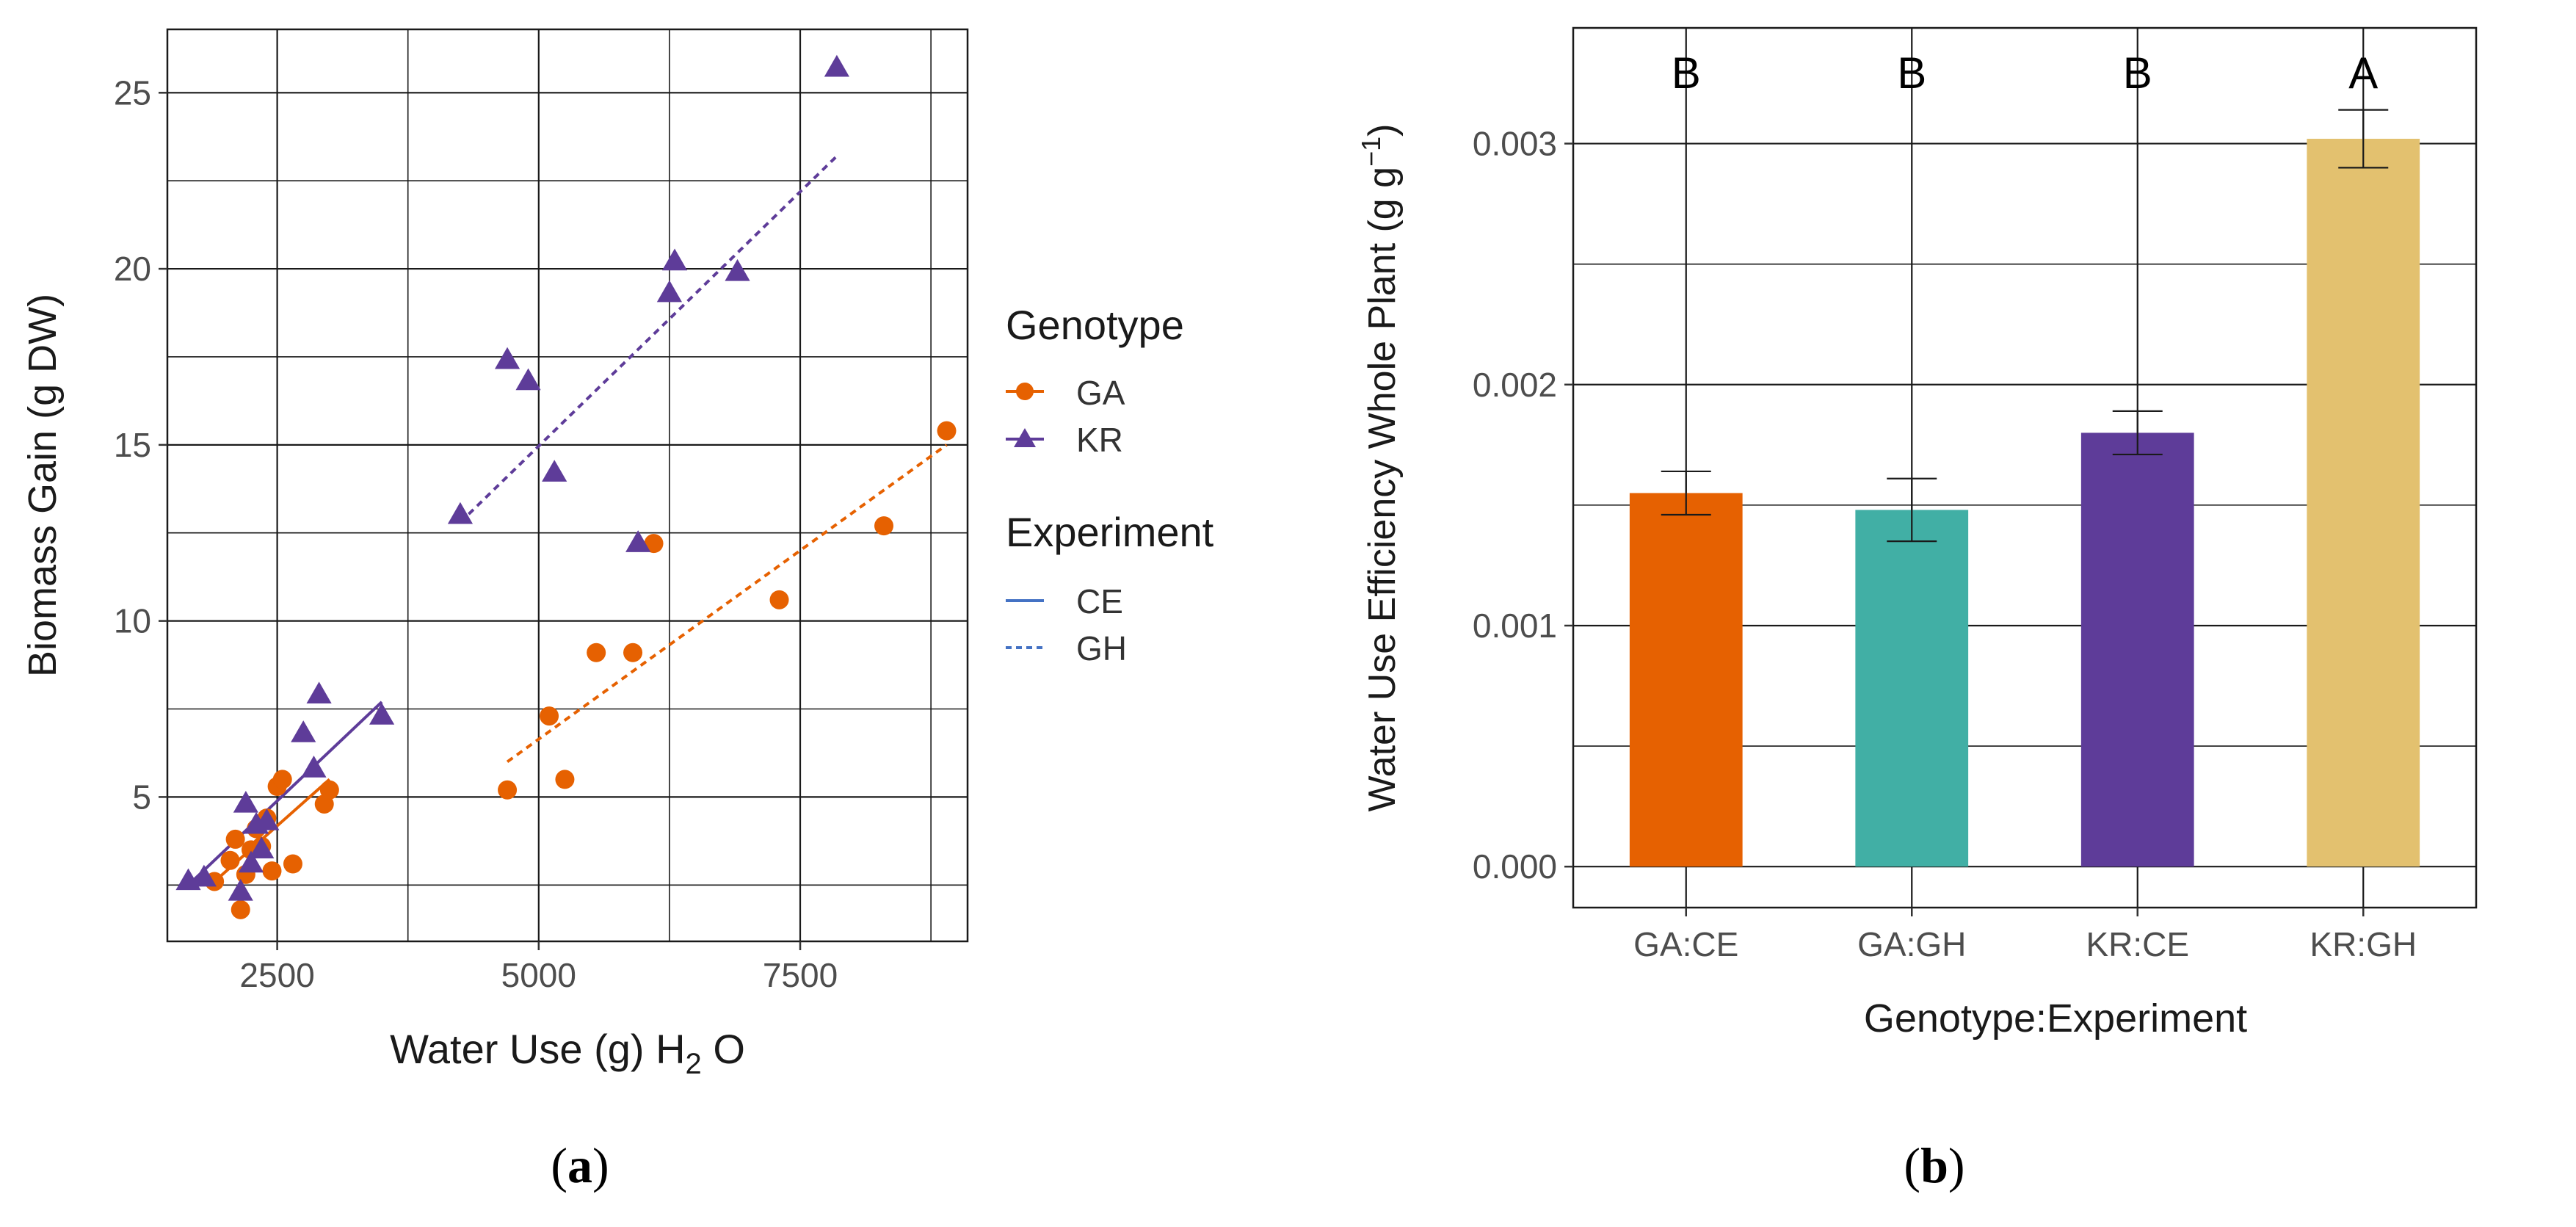  Describe the element at coordinates (1912, 688) in the screenshot. I see `bar-ga-gh` at that location.